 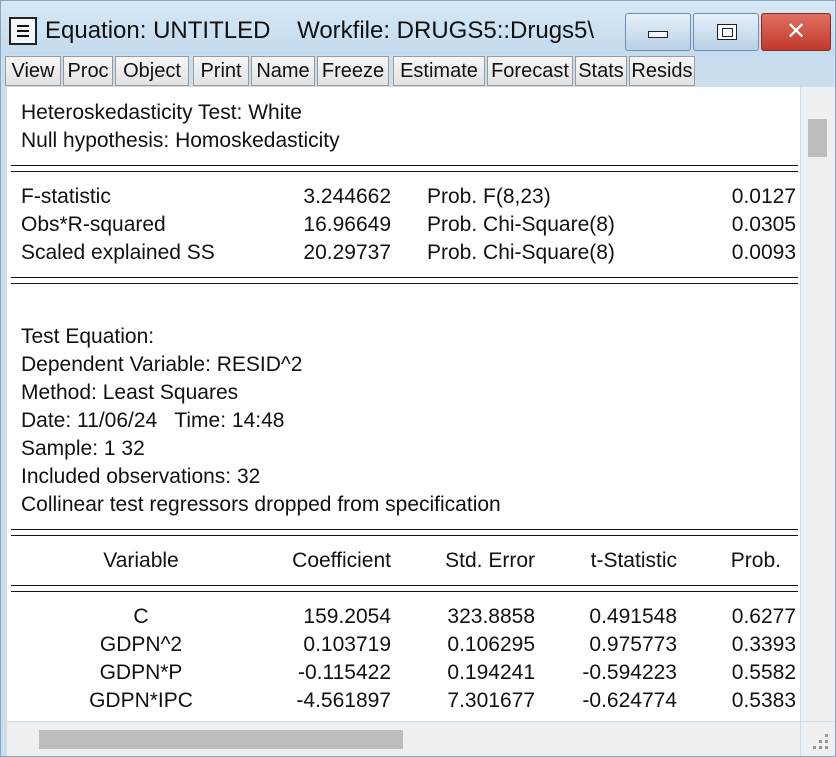 What do you see at coordinates (343, 700) in the screenshot?
I see `table-cell-coefficient: -4.561897` at bounding box center [343, 700].